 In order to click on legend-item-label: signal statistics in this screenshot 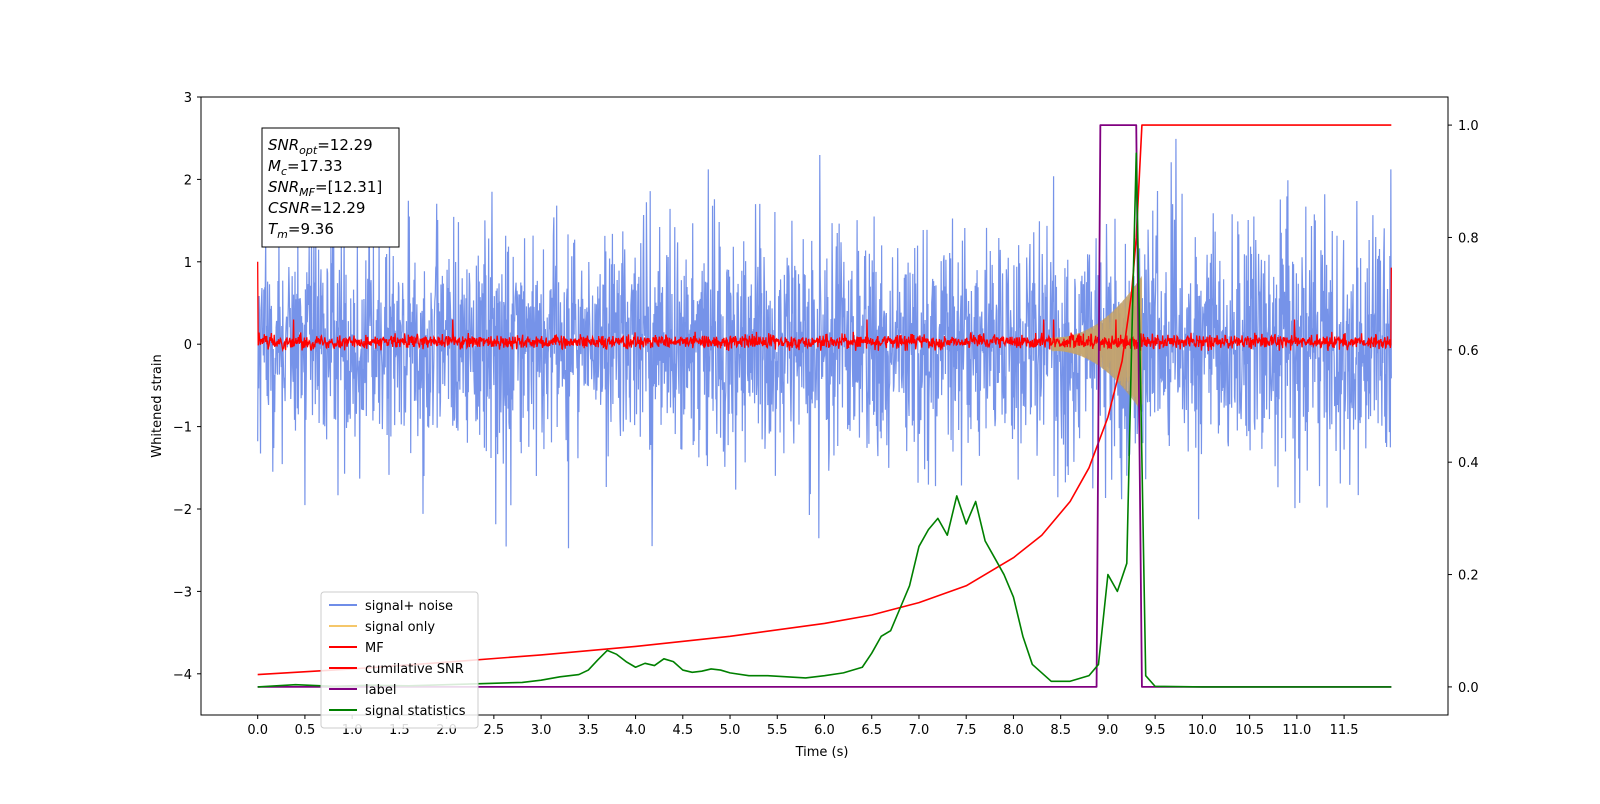, I will do `click(415, 711)`.